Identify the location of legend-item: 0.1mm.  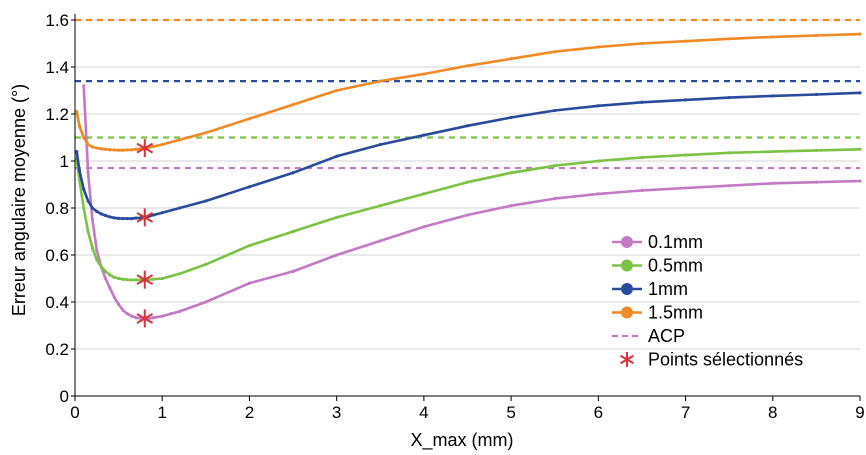
(657, 242).